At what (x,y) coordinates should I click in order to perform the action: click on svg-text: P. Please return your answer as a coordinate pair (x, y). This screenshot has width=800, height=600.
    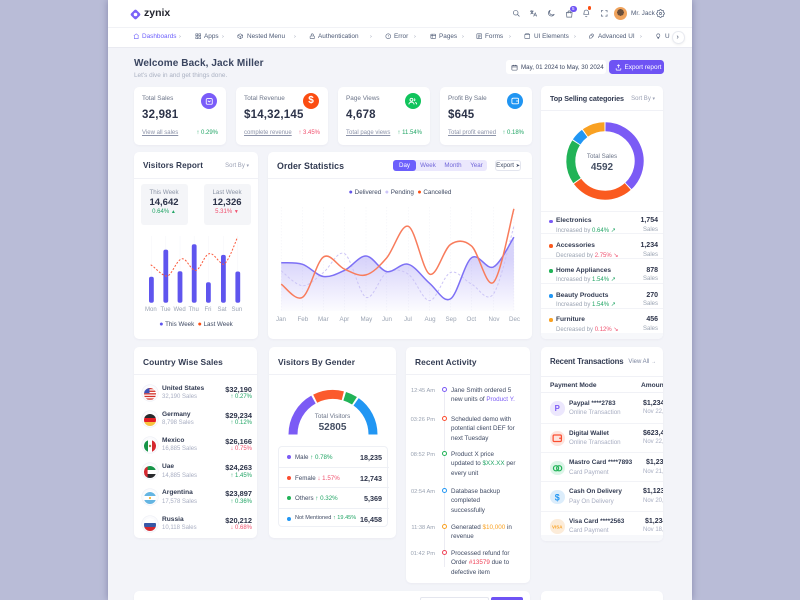
    Looking at the image, I should click on (557, 408).